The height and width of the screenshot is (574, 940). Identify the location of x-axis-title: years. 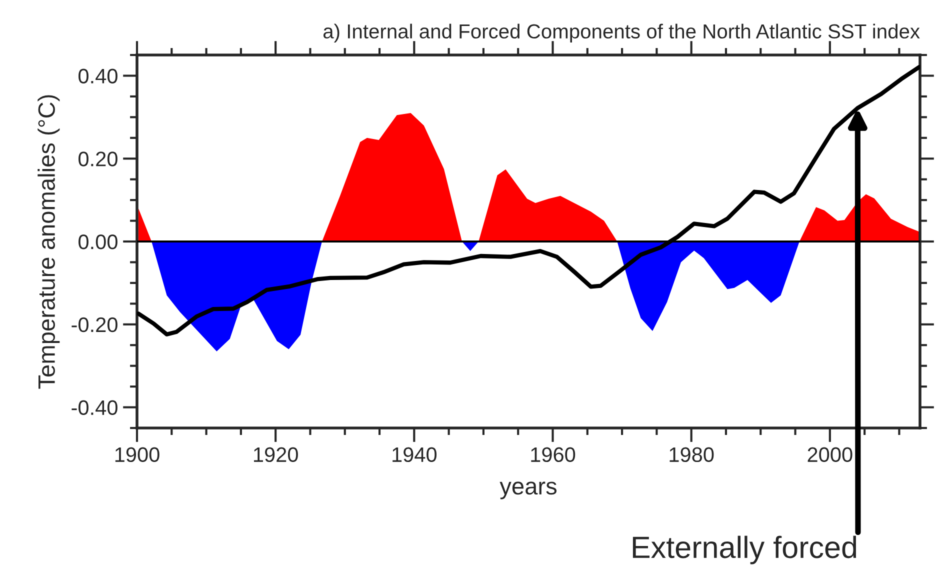
(528, 491).